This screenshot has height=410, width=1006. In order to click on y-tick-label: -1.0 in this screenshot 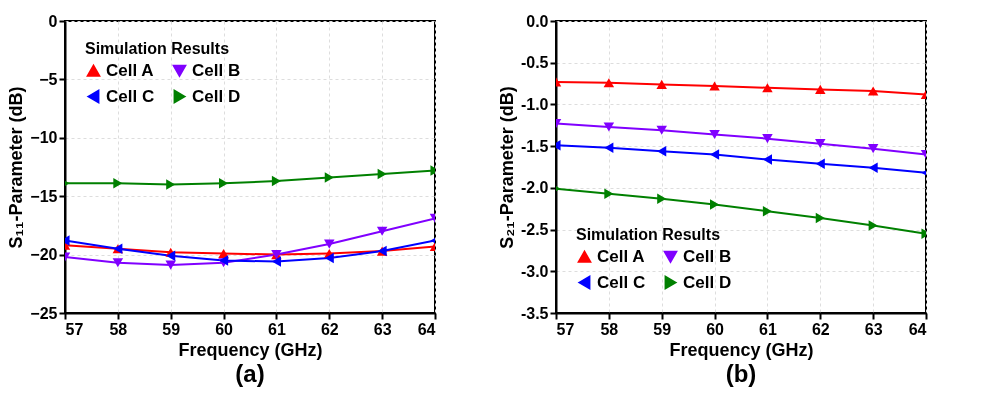, I will do `click(534, 104)`.